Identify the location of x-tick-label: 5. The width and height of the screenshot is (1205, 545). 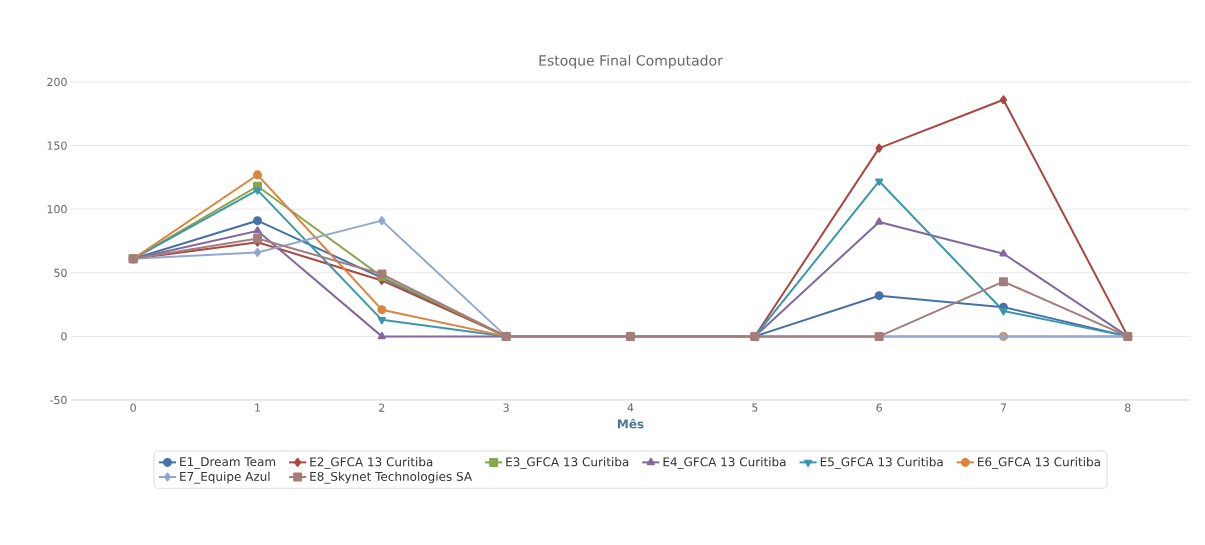
(755, 407).